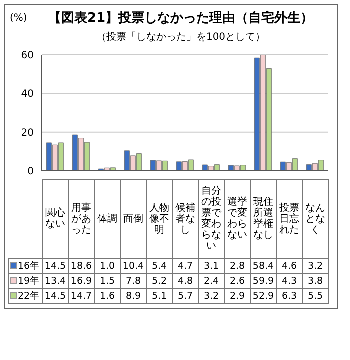 The width and height of the screenshot is (350, 360). I want to click on data-label: 2.9, so click(237, 296).